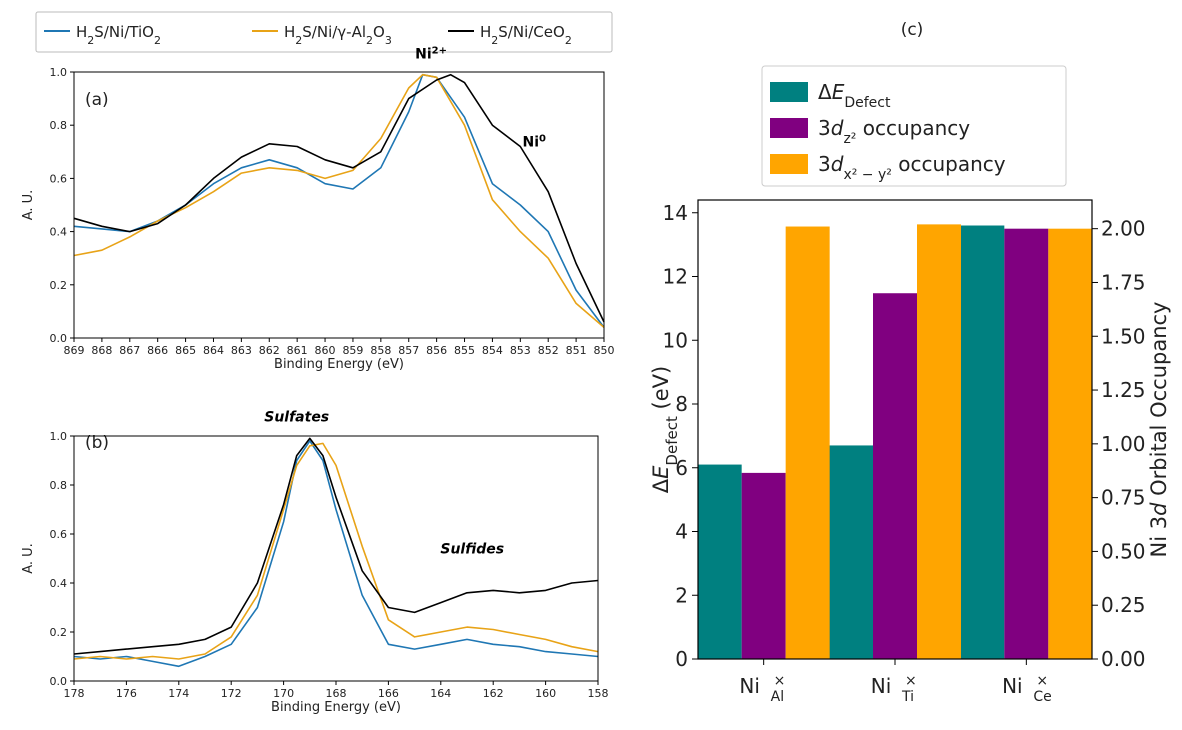 The image size is (1182, 730). I want to click on x-tick-label: 178, so click(74, 693).